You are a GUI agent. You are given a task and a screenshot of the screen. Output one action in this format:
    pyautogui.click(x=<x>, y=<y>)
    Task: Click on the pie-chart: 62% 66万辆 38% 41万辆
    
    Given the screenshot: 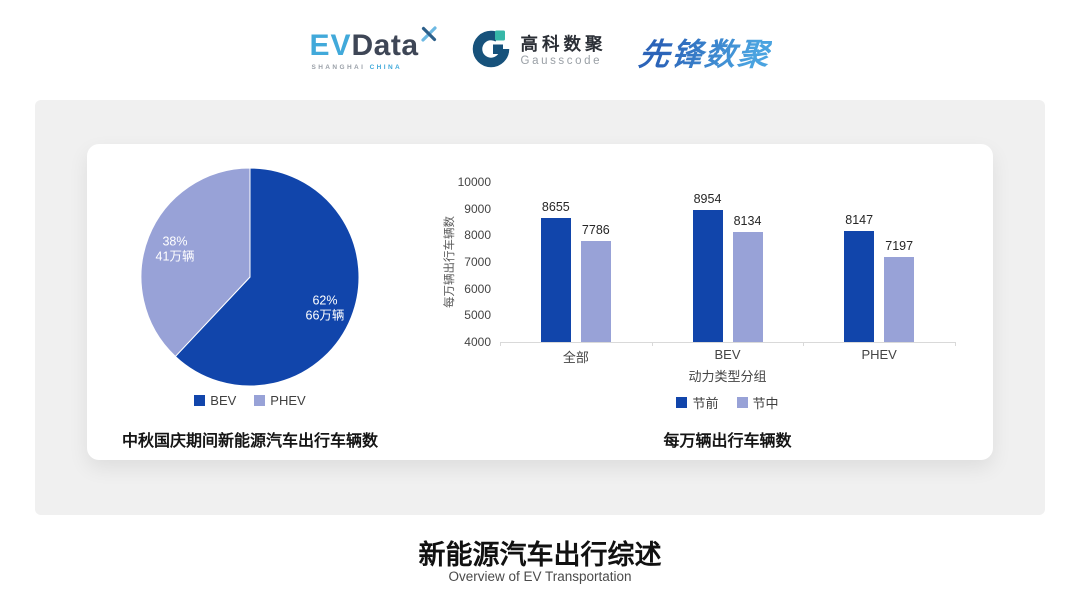 What is the action you would take?
    pyautogui.click(x=250, y=277)
    